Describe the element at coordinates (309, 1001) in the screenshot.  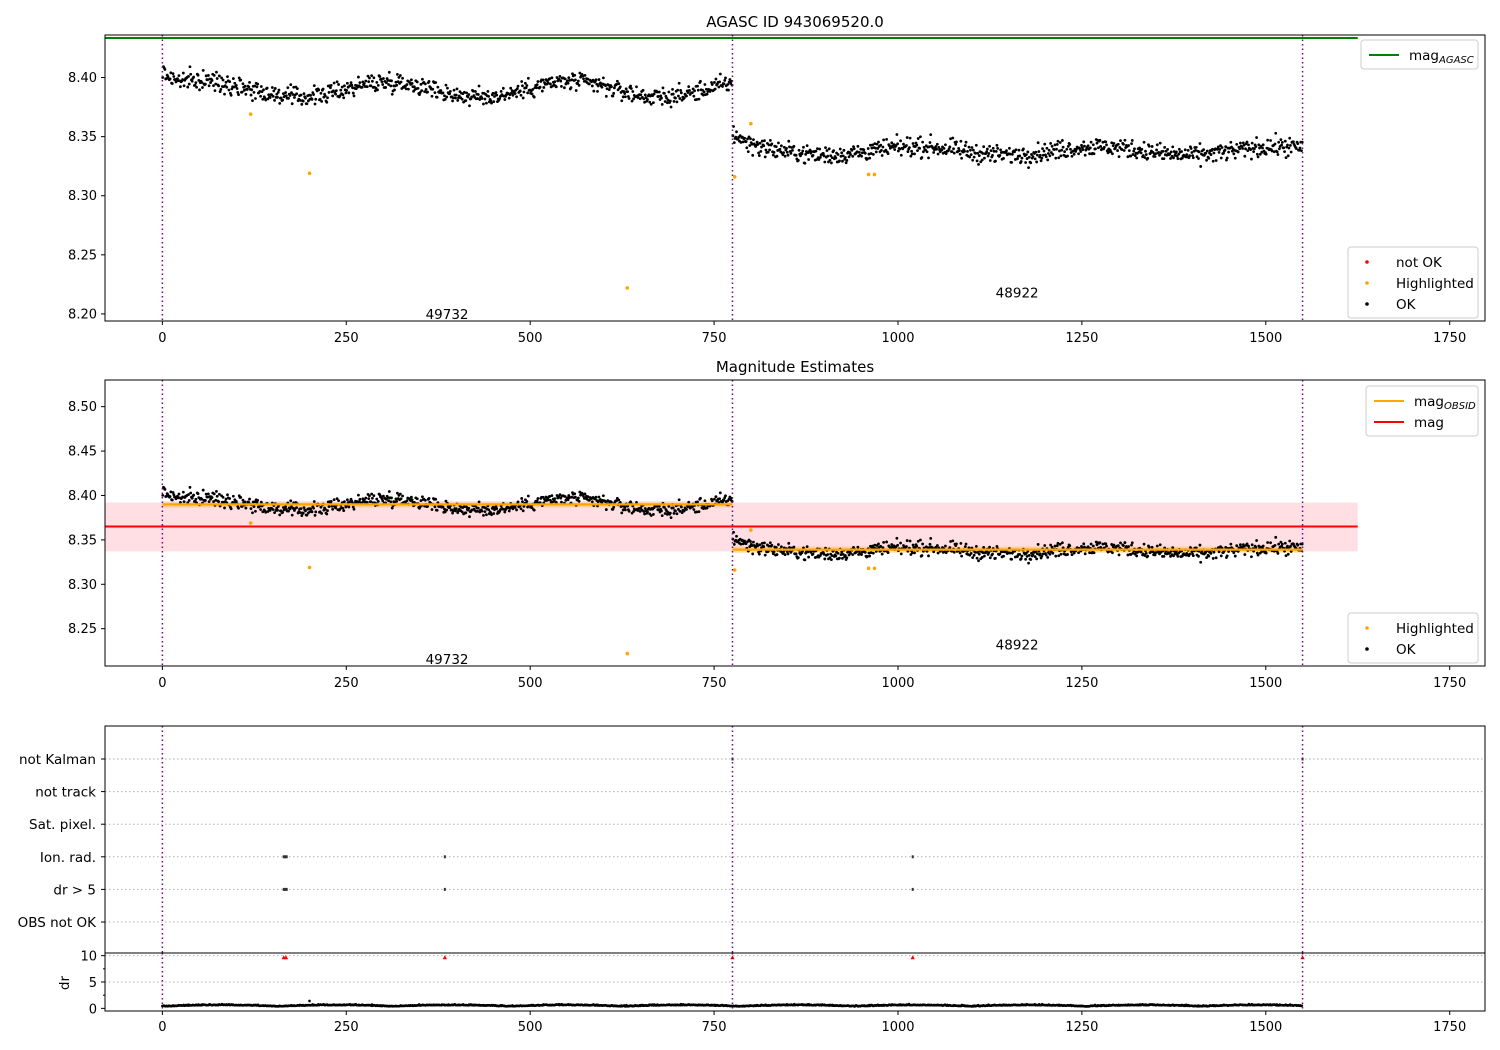
I see `dr-point` at that location.